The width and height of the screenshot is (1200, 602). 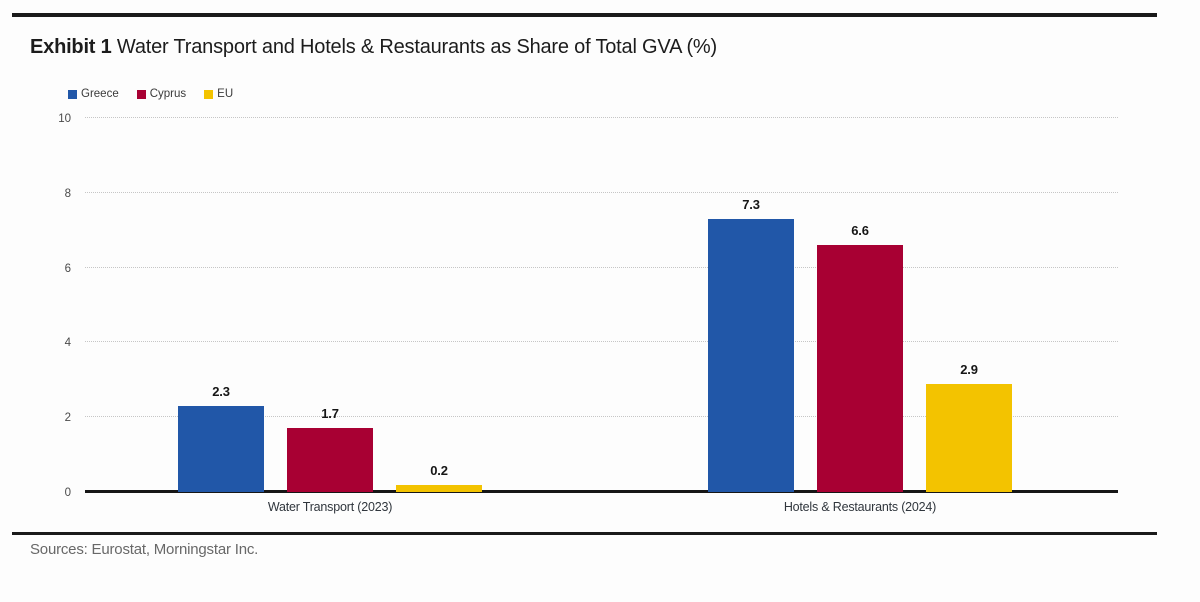 What do you see at coordinates (225, 94) in the screenshot?
I see `legend-label-eu: EU` at bounding box center [225, 94].